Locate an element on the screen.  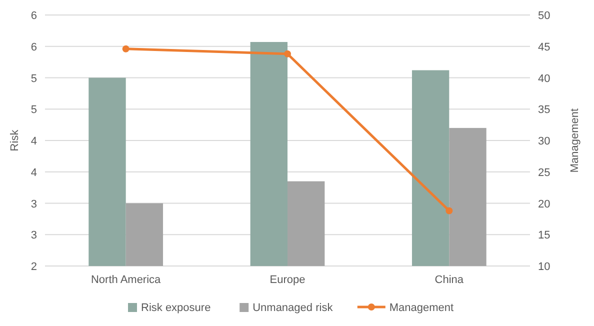
y2-tick-label: 15 is located at coordinates (544, 236).